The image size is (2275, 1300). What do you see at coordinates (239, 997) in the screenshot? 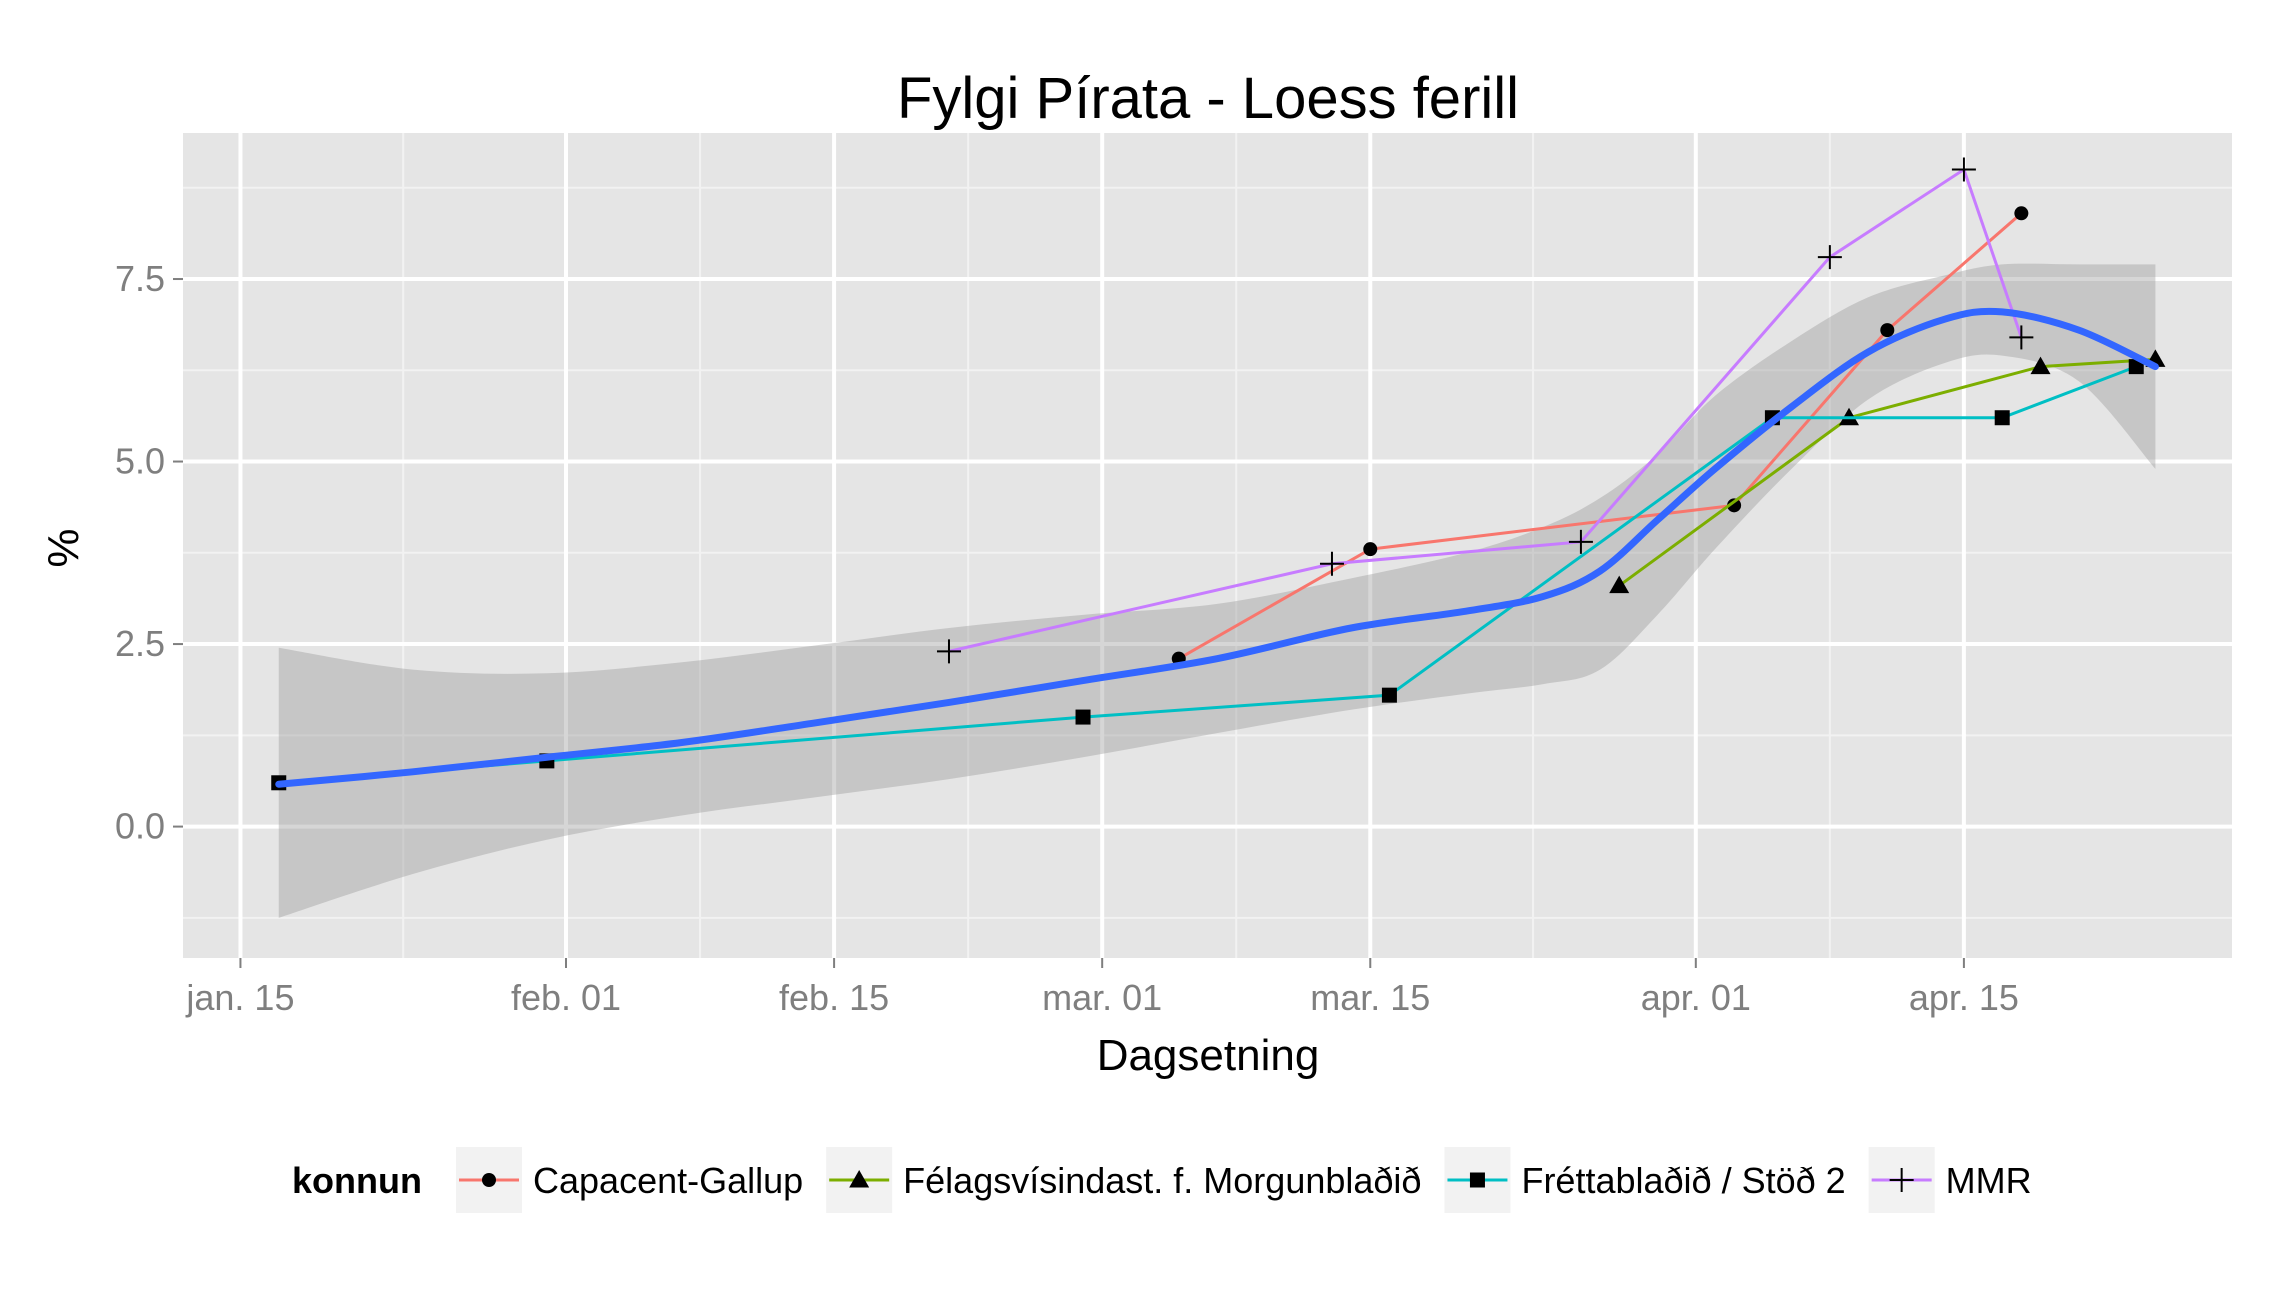
I see `x-tick-label: jan. 15` at bounding box center [239, 997].